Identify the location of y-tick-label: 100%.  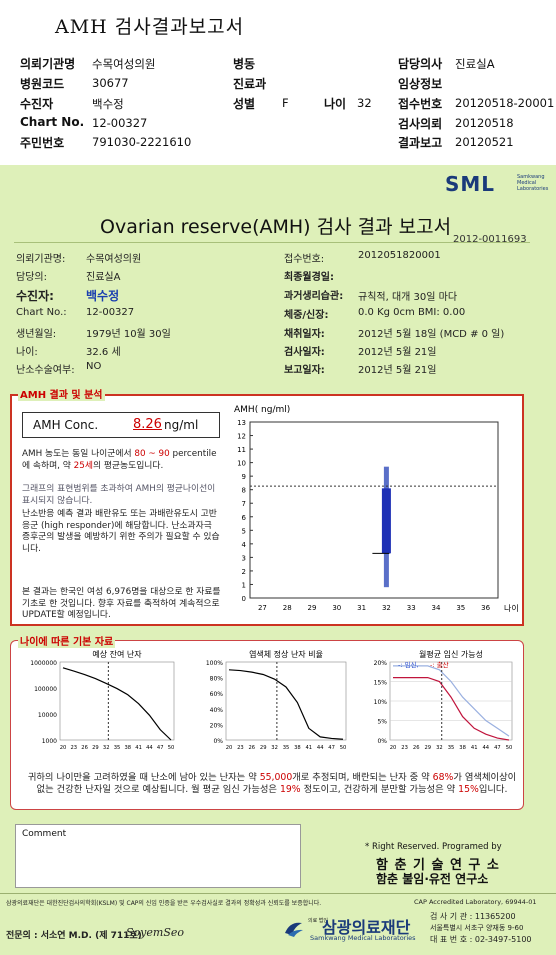
(214, 663).